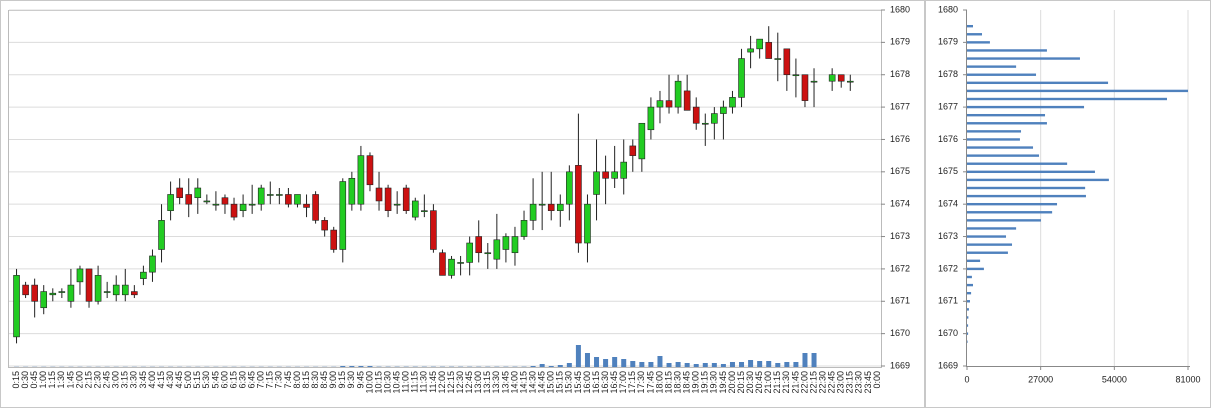  I want to click on x-tick-label: 81000, so click(1187, 379).